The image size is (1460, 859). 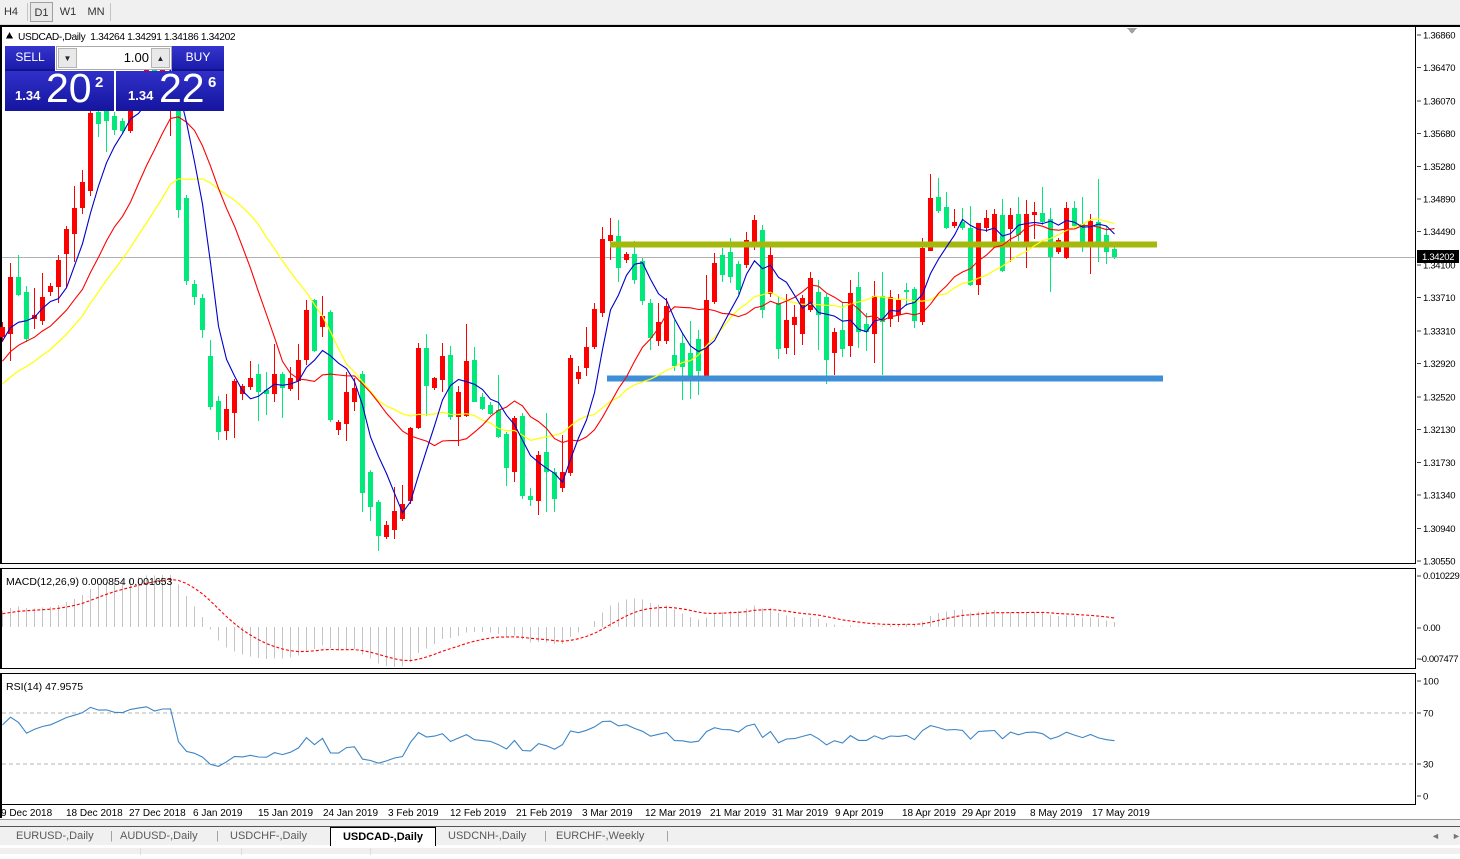 I want to click on svg-text: 1.34490, so click(x=1439, y=232).